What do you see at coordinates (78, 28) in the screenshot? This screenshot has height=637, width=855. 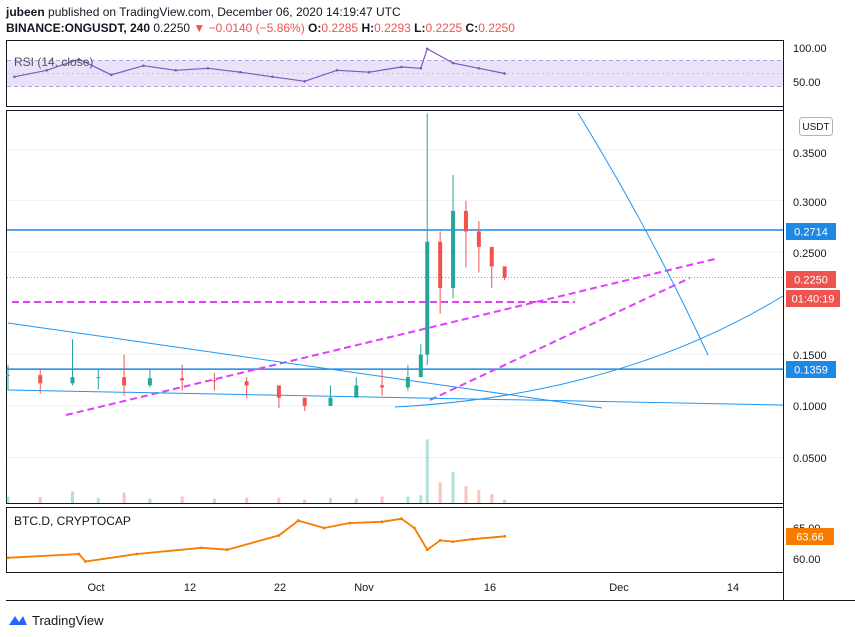 I see `symbol-label: BINANCE:ONGUSDT, 240` at bounding box center [78, 28].